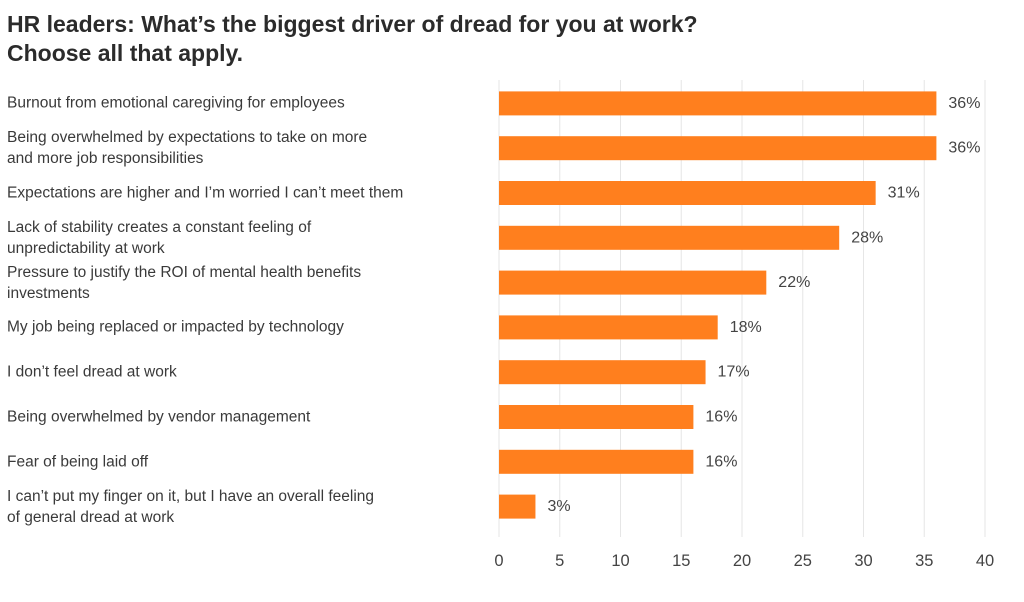 The width and height of the screenshot is (1024, 602). Describe the element at coordinates (867, 237) in the screenshot. I see `value-label: 28%` at that location.